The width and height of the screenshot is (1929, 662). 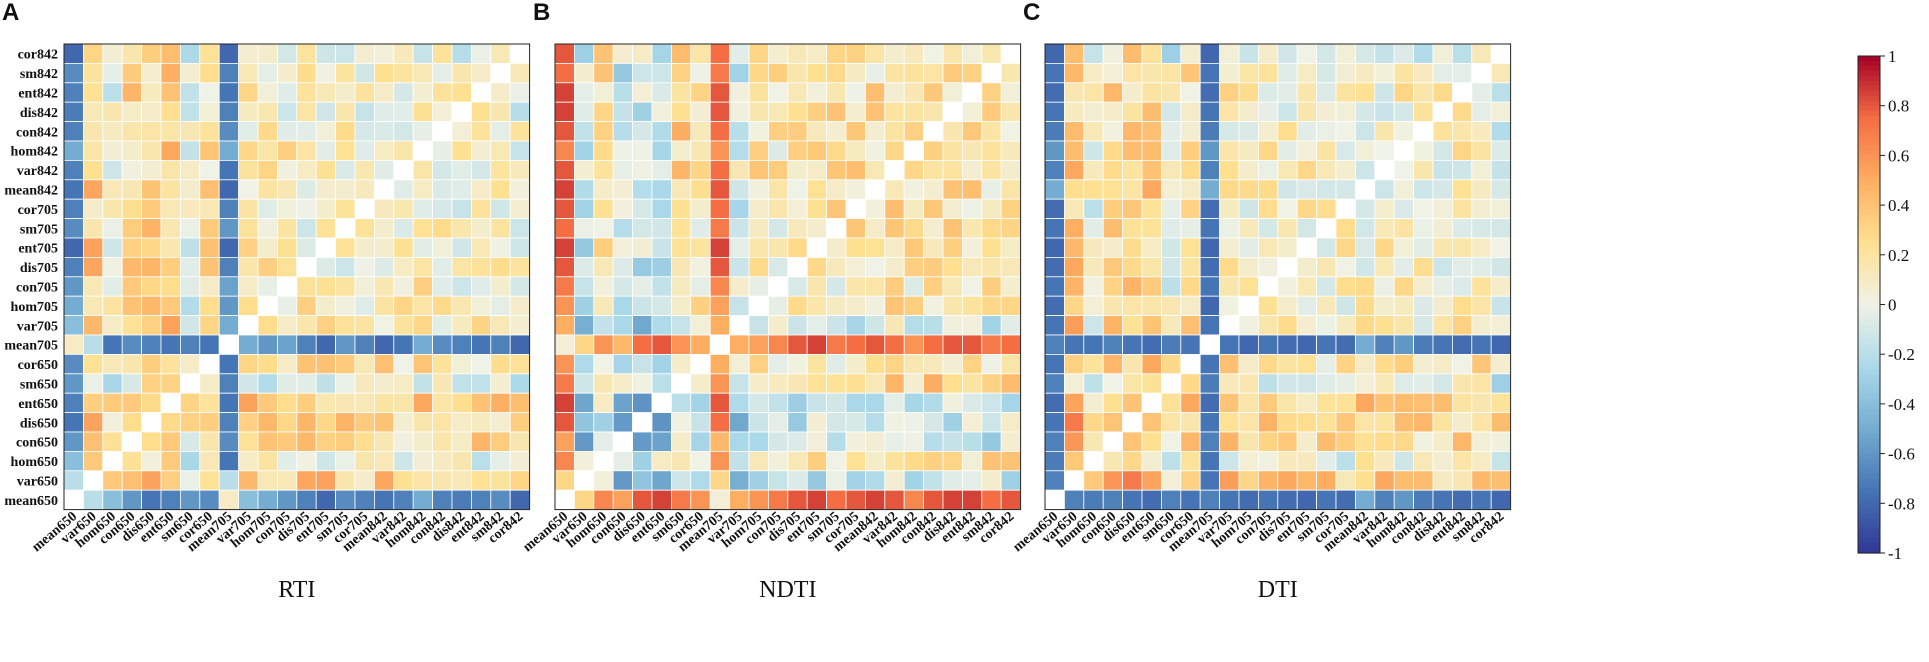 What do you see at coordinates (787, 590) in the screenshot?
I see `panel-title: NDTI` at bounding box center [787, 590].